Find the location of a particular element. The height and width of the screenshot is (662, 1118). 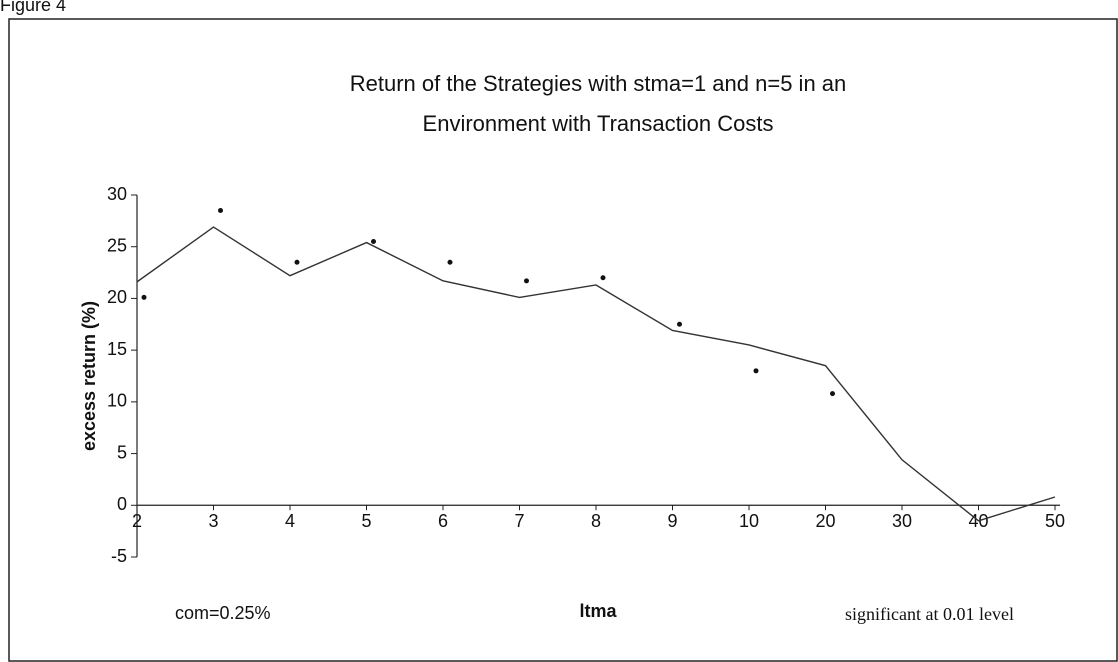

x-tick-label: 2 is located at coordinates (137, 521).